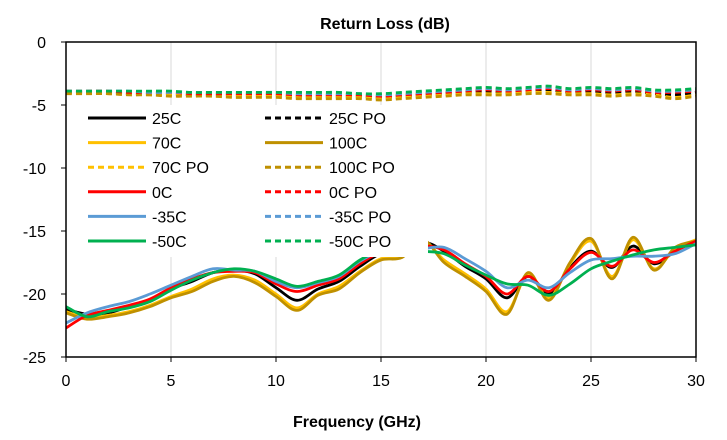  Describe the element at coordinates (348, 144) in the screenshot. I see `legend-label-100c: 100C` at that location.